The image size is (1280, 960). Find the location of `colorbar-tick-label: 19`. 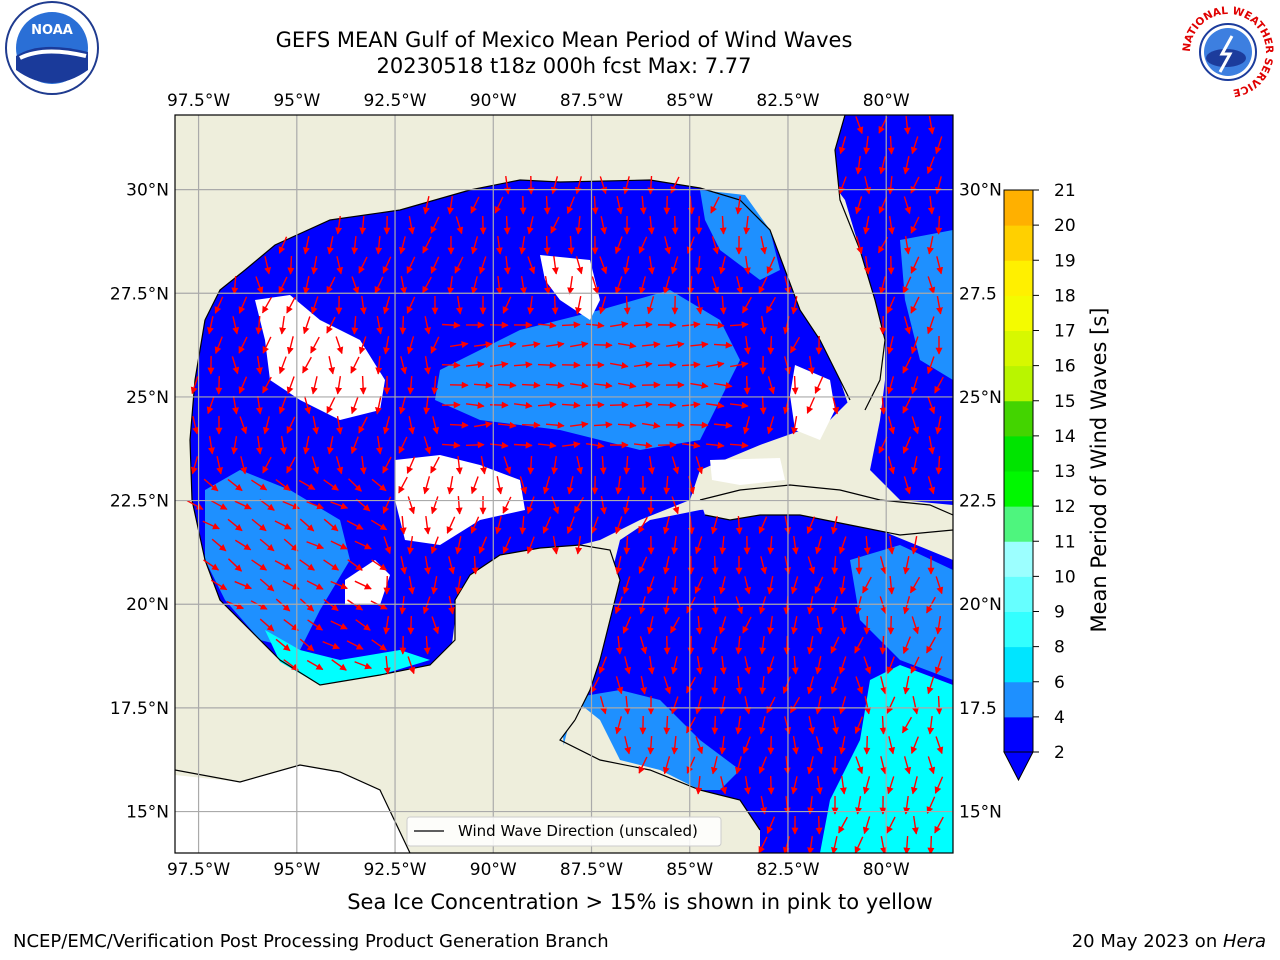

colorbar-tick-label: 19 is located at coordinates (1065, 261).